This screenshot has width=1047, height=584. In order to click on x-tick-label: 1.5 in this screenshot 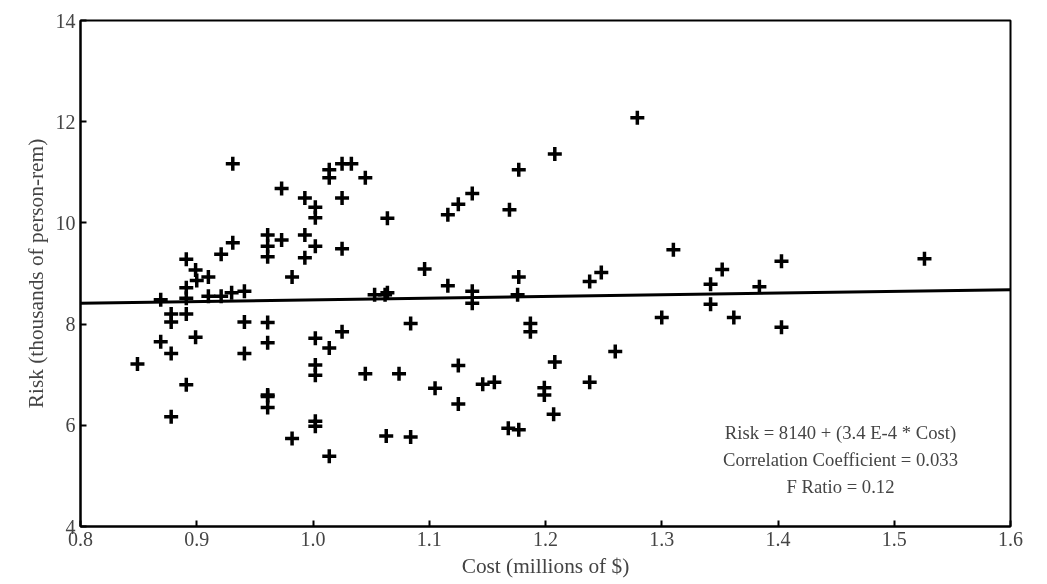, I will do `click(894, 538)`.